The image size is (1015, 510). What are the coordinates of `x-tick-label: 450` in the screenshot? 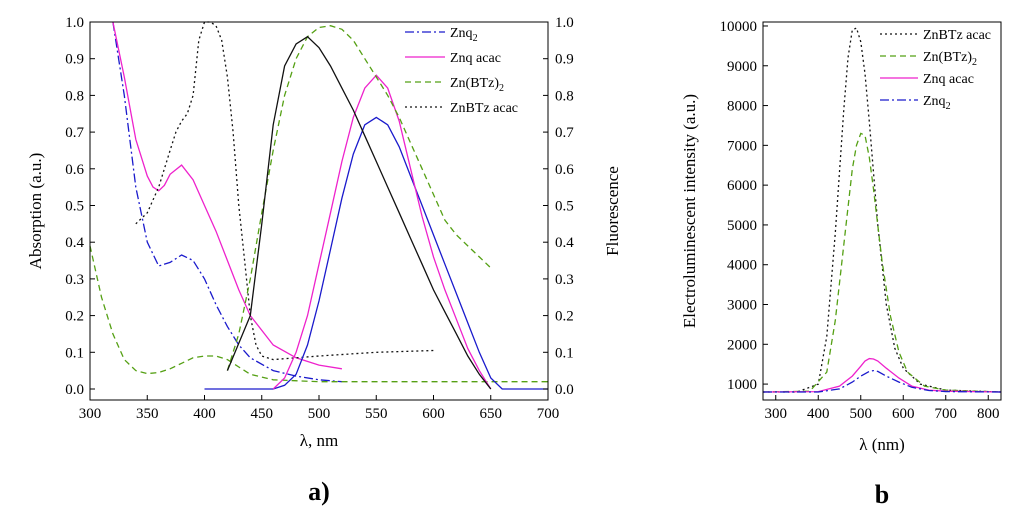 It's located at (262, 414).